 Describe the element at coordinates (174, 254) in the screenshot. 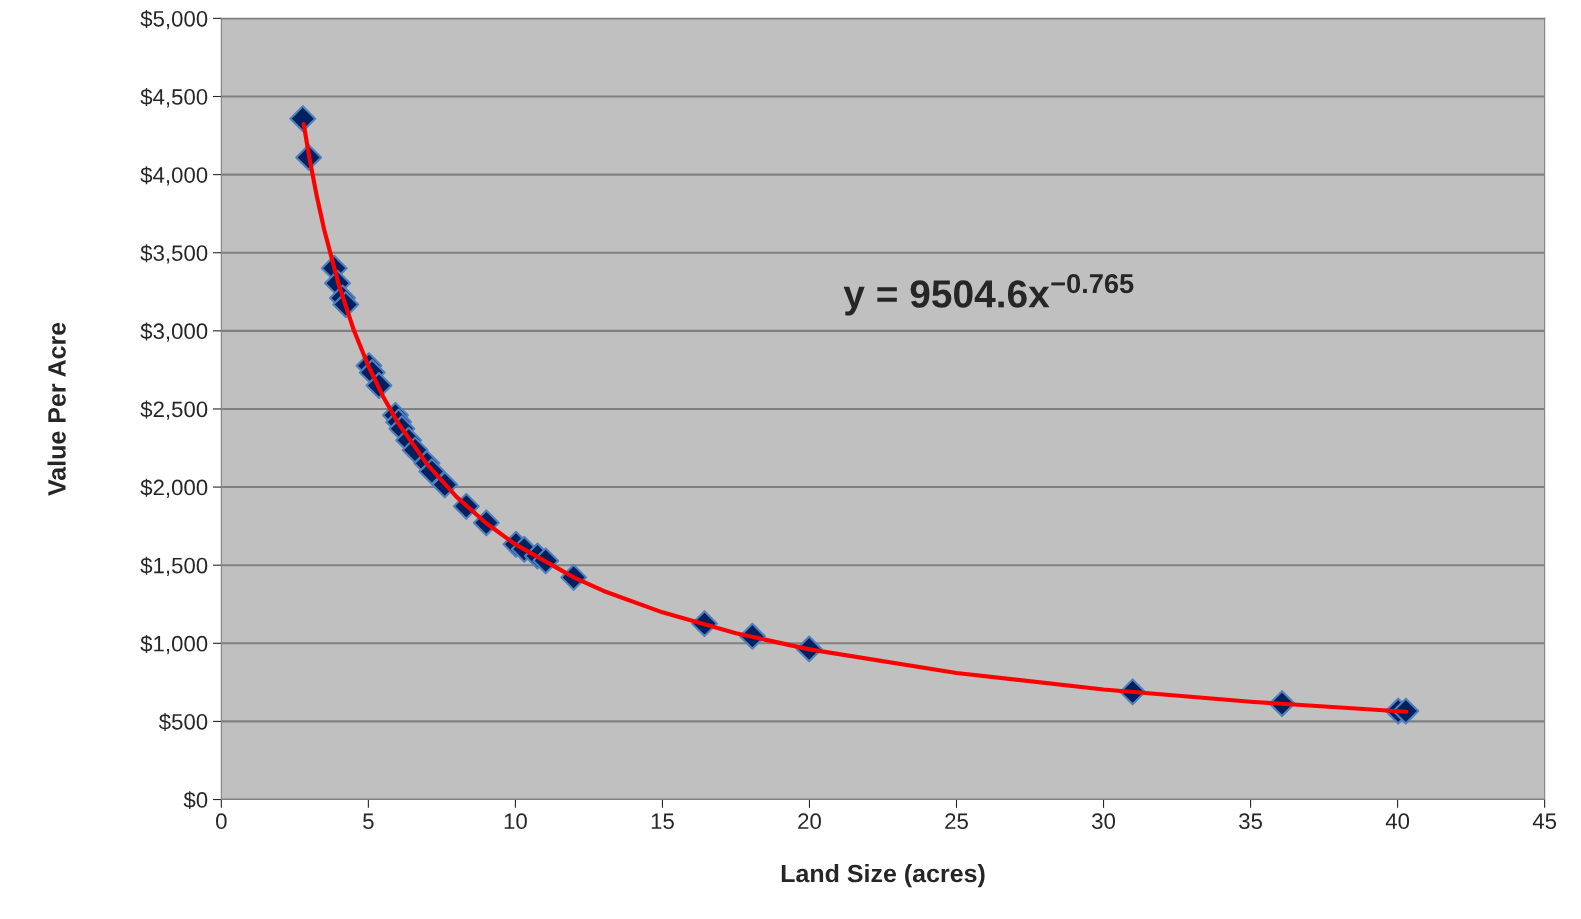

I see `y-tick-label: $3,500` at that location.